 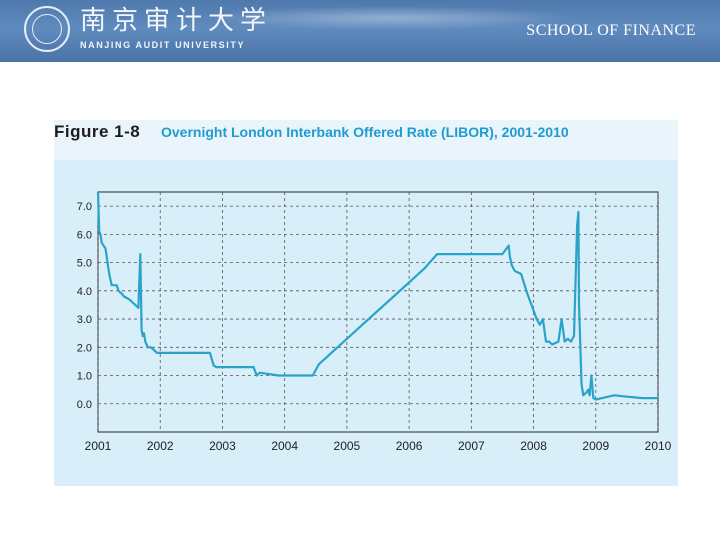 What do you see at coordinates (84, 320) in the screenshot?
I see `y-tick-label: 3.0` at bounding box center [84, 320].